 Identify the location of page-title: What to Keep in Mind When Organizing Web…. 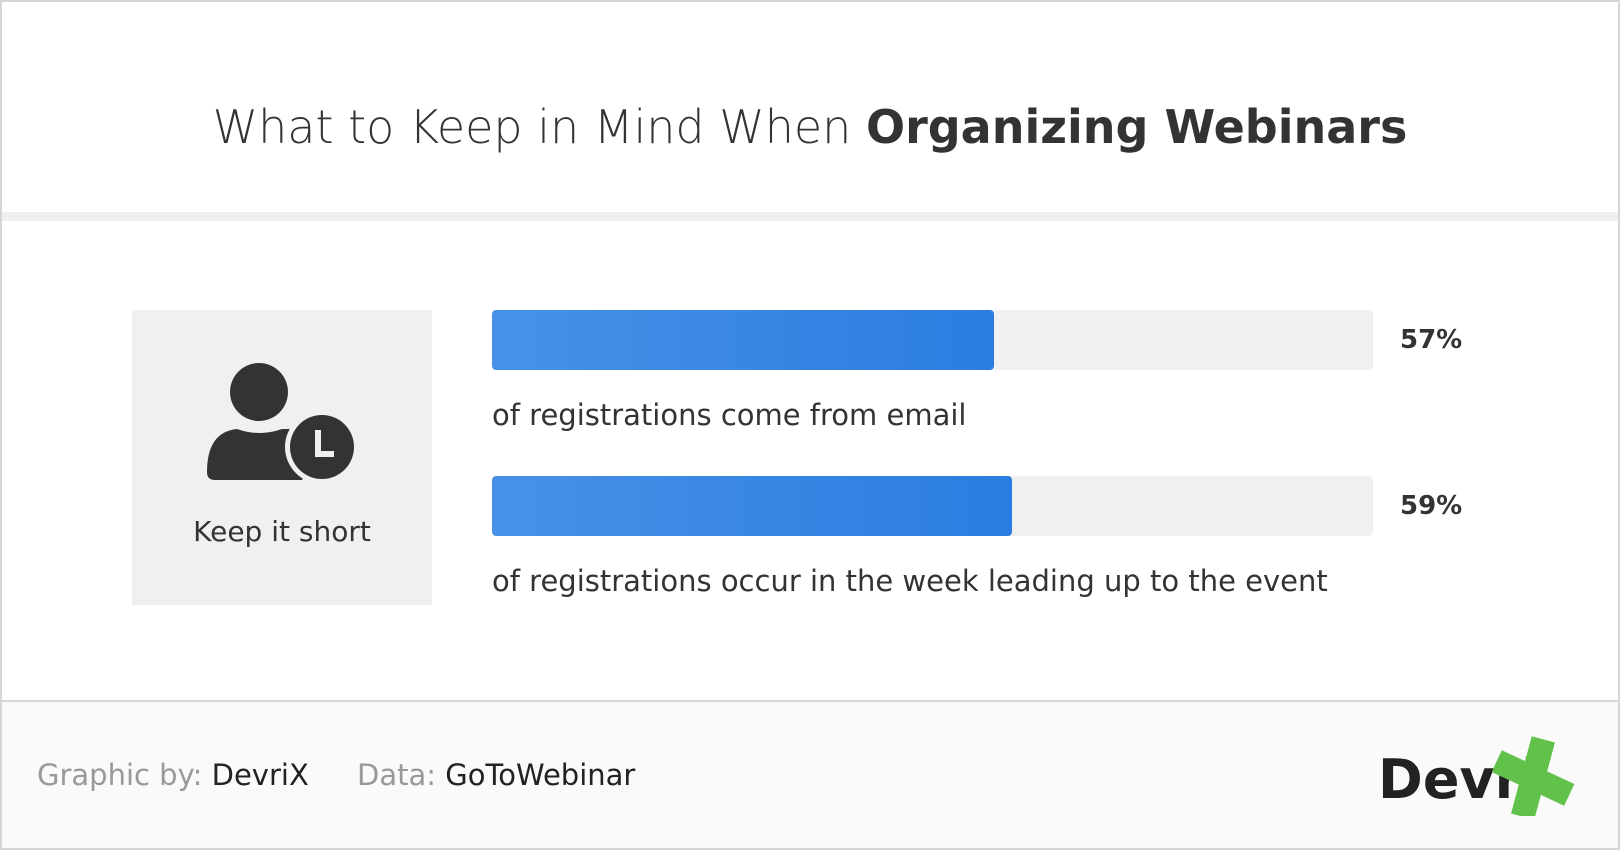
(810, 127).